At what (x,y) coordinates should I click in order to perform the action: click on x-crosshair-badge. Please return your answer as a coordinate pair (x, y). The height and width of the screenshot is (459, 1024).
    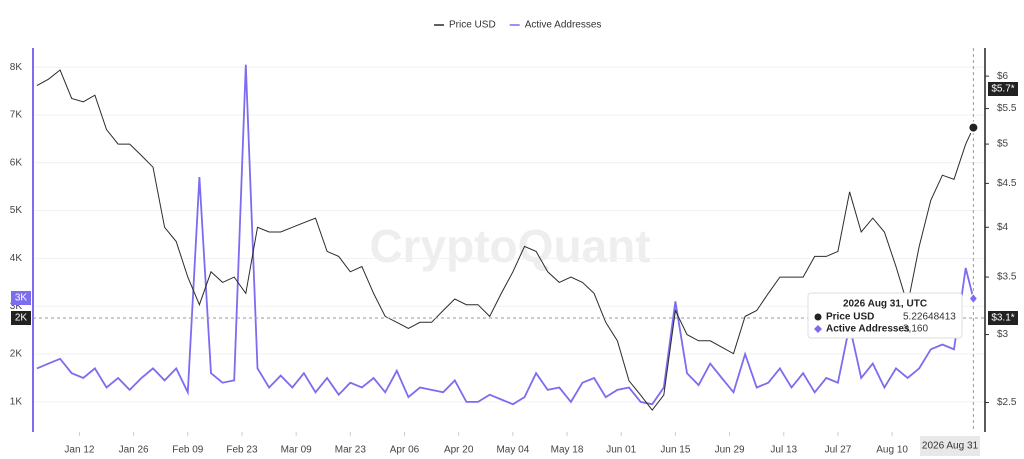
    Looking at the image, I should click on (950, 446).